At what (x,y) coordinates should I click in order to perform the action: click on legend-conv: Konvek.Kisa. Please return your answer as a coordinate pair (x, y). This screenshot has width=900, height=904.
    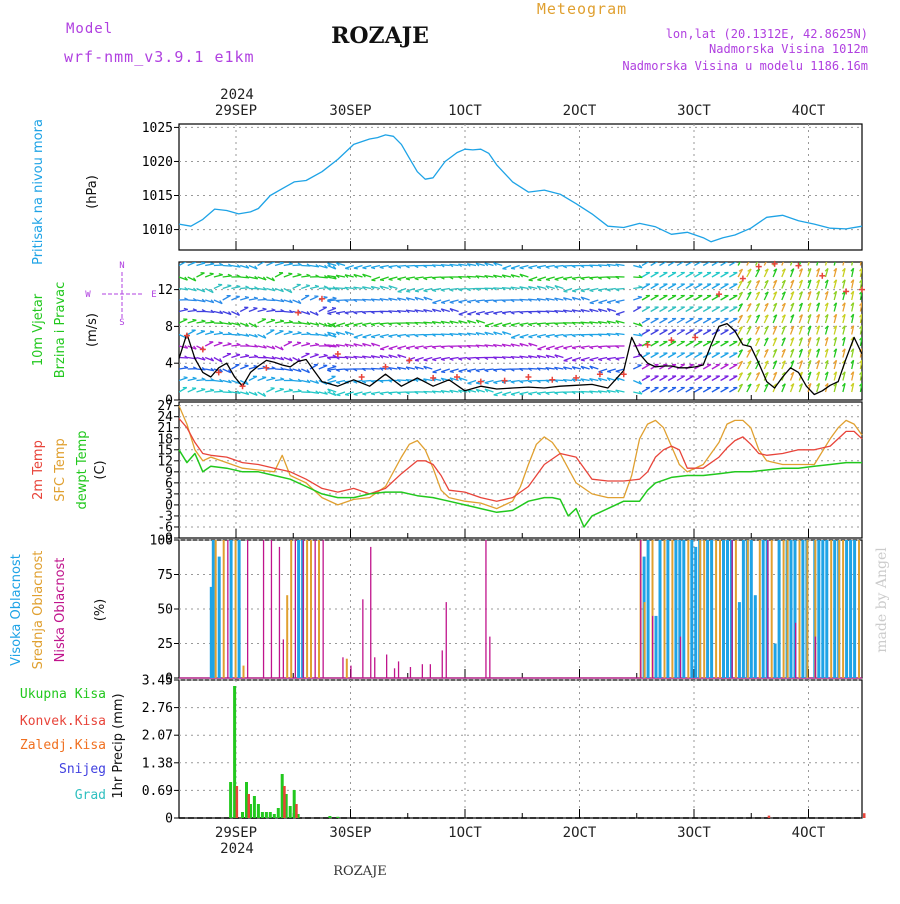
    Looking at the image, I should click on (63, 721).